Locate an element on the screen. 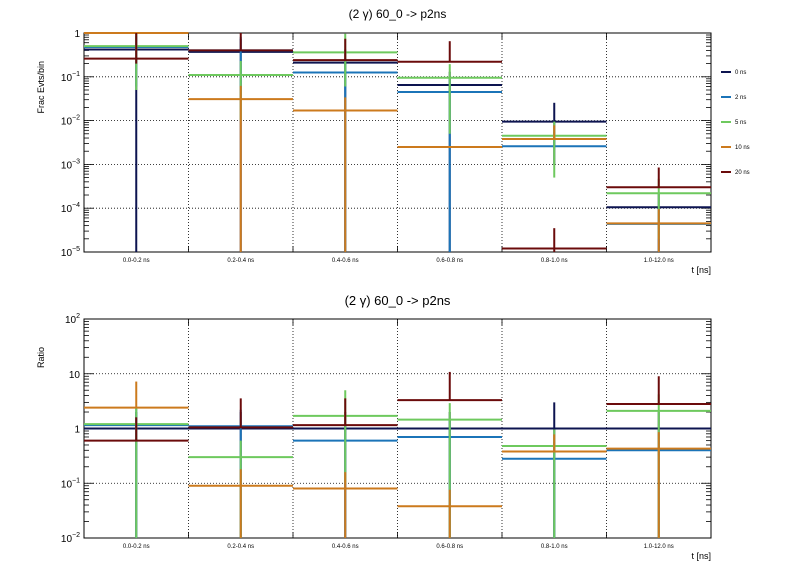 The height and width of the screenshot is (572, 796). legend-entry: 20 ns is located at coordinates (742, 173).